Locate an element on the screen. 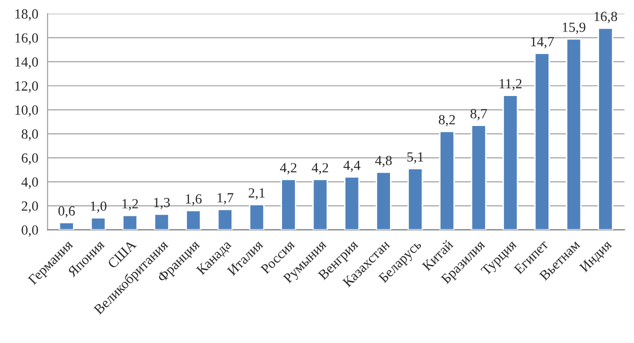 The image size is (634, 343). y-tick-label: 8,0 is located at coordinates (30, 135).